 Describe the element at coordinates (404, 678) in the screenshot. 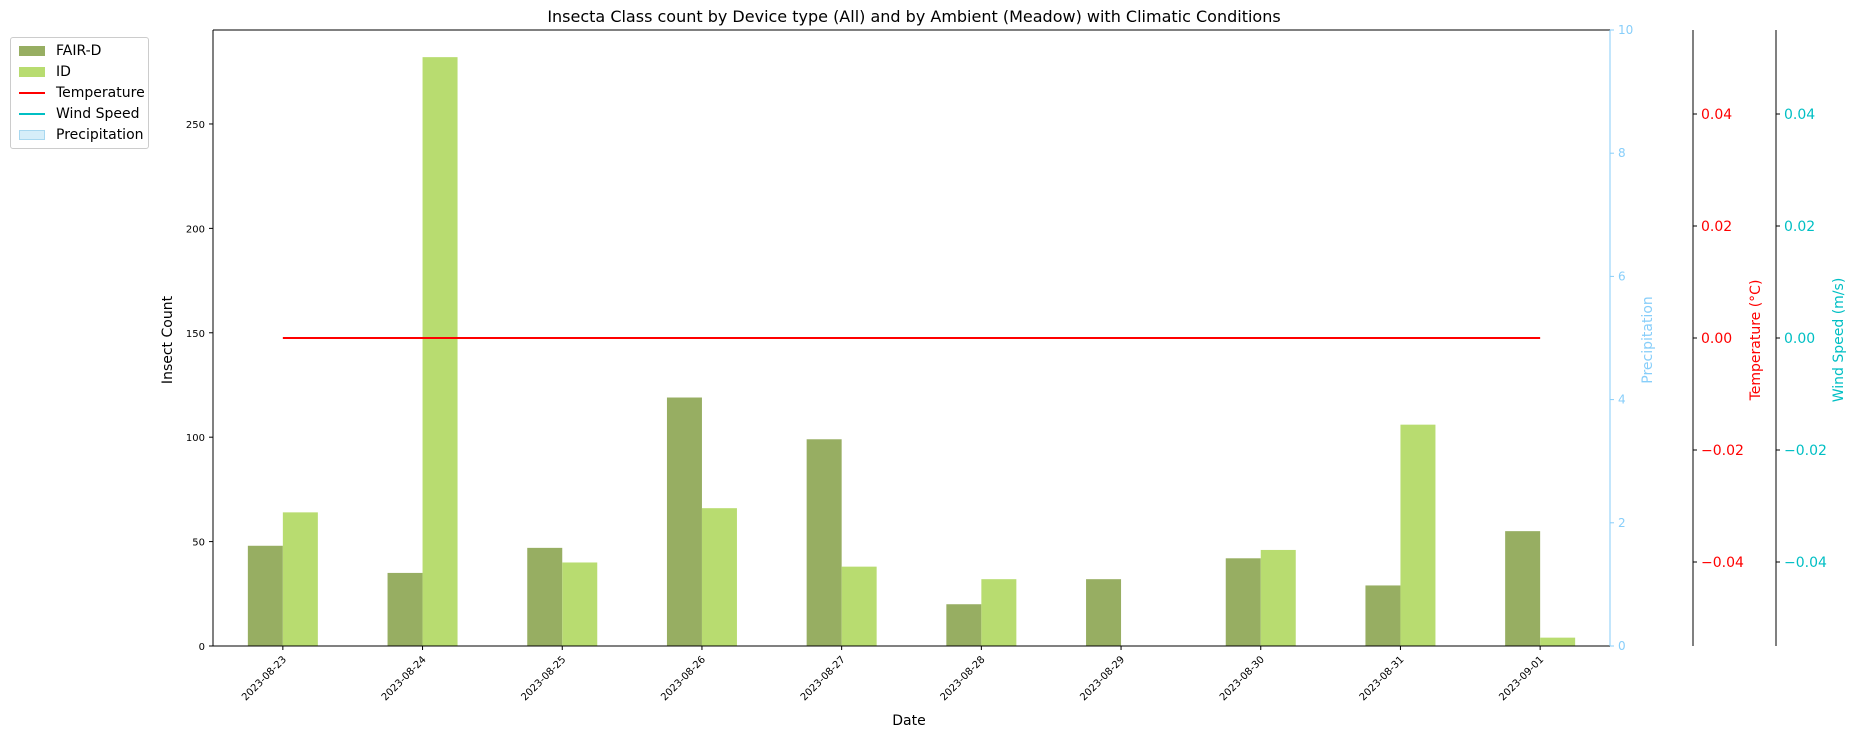

I see `x-tick-label: 2023-08-24` at that location.